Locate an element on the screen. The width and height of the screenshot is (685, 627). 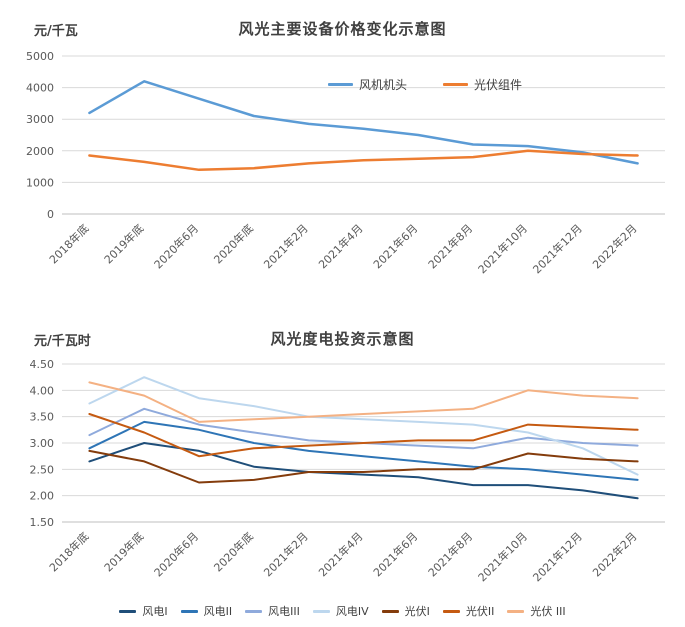
legend-item: 光伏 III is located at coordinates (536, 611).